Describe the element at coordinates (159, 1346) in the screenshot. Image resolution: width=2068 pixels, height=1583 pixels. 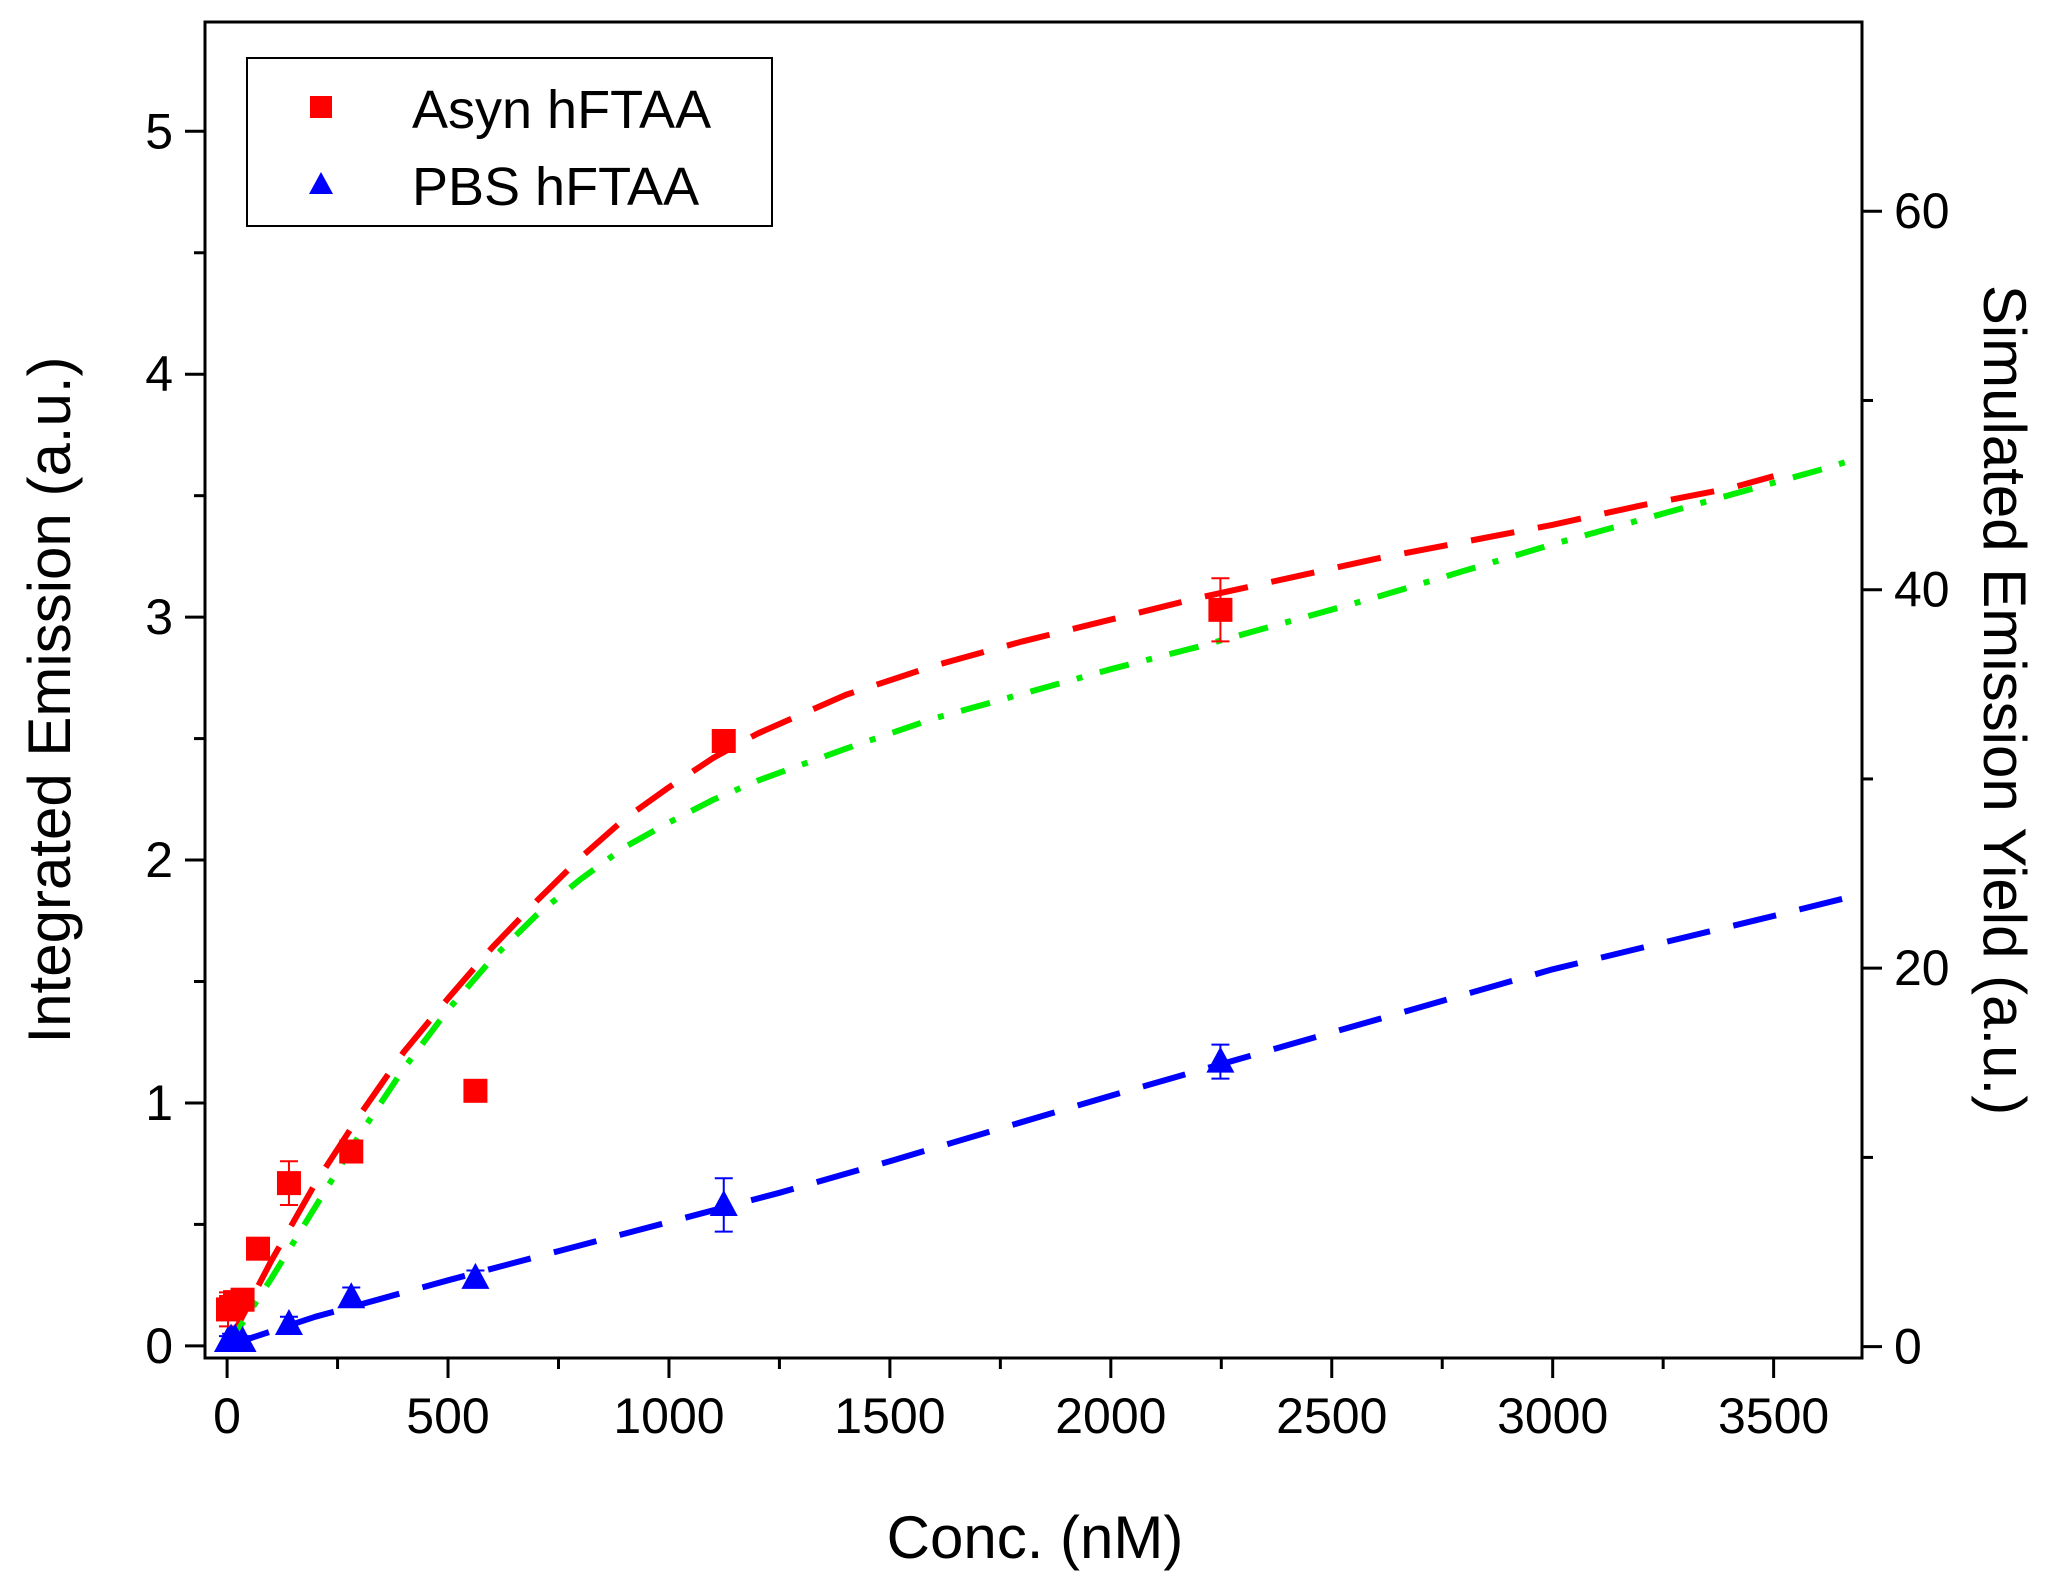
I see `y-tick-label: 0` at that location.